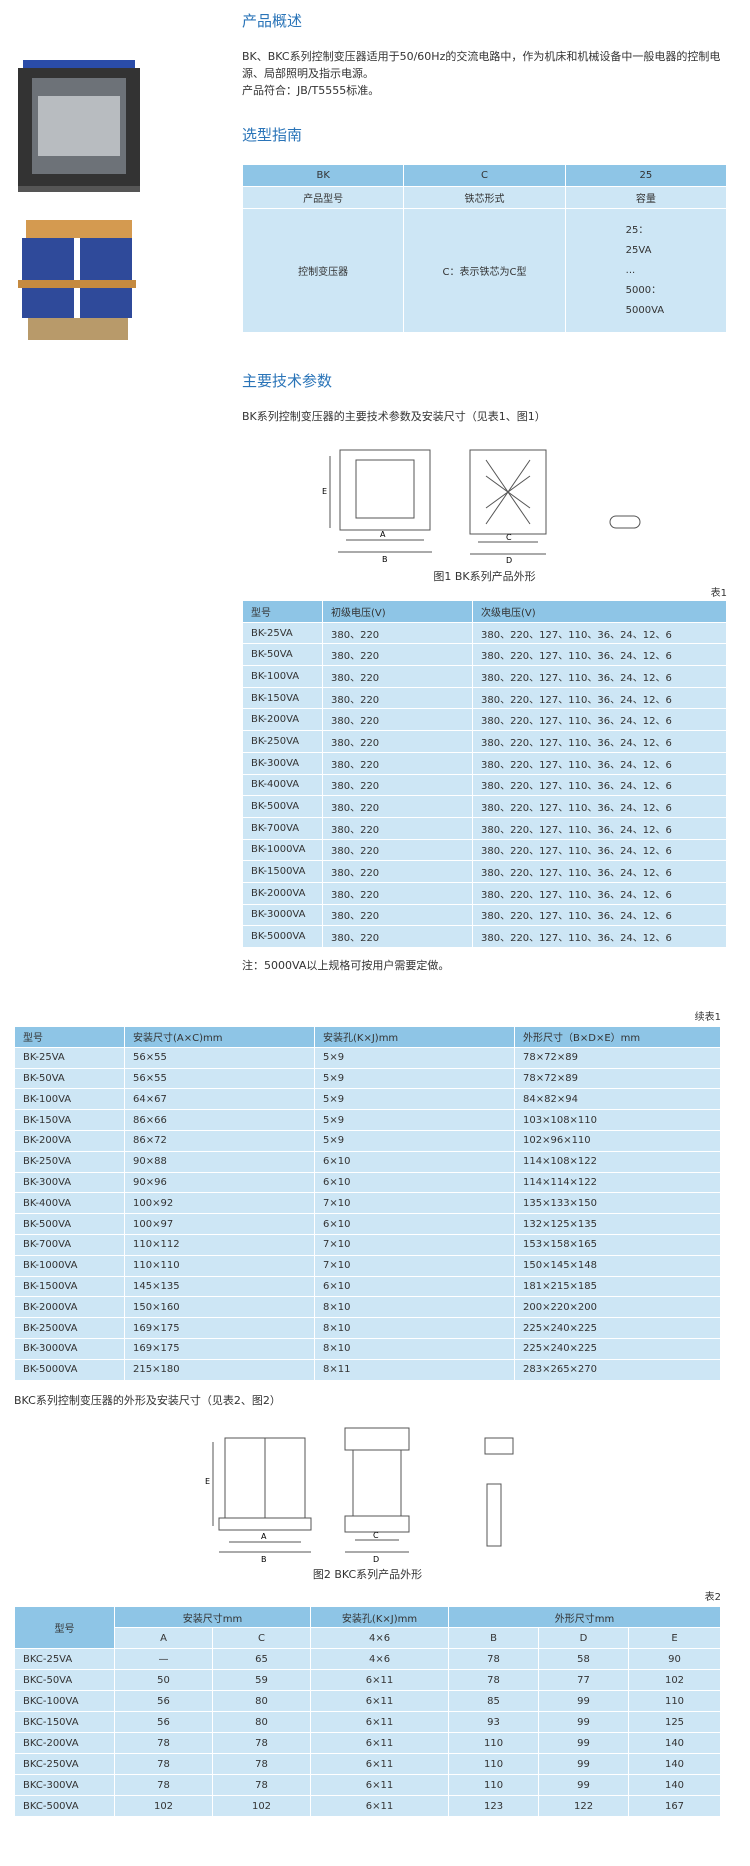 The height and width of the screenshot is (1866, 750). What do you see at coordinates (69, 1120) in the screenshot?
I see `cell: BK-150VA` at bounding box center [69, 1120].